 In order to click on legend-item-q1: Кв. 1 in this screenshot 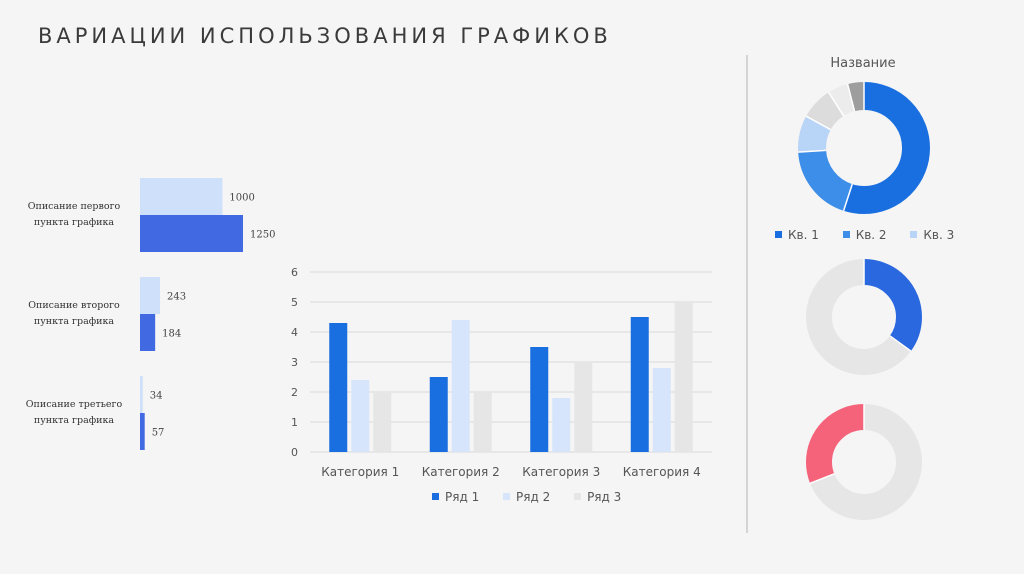, I will do `click(797, 235)`.